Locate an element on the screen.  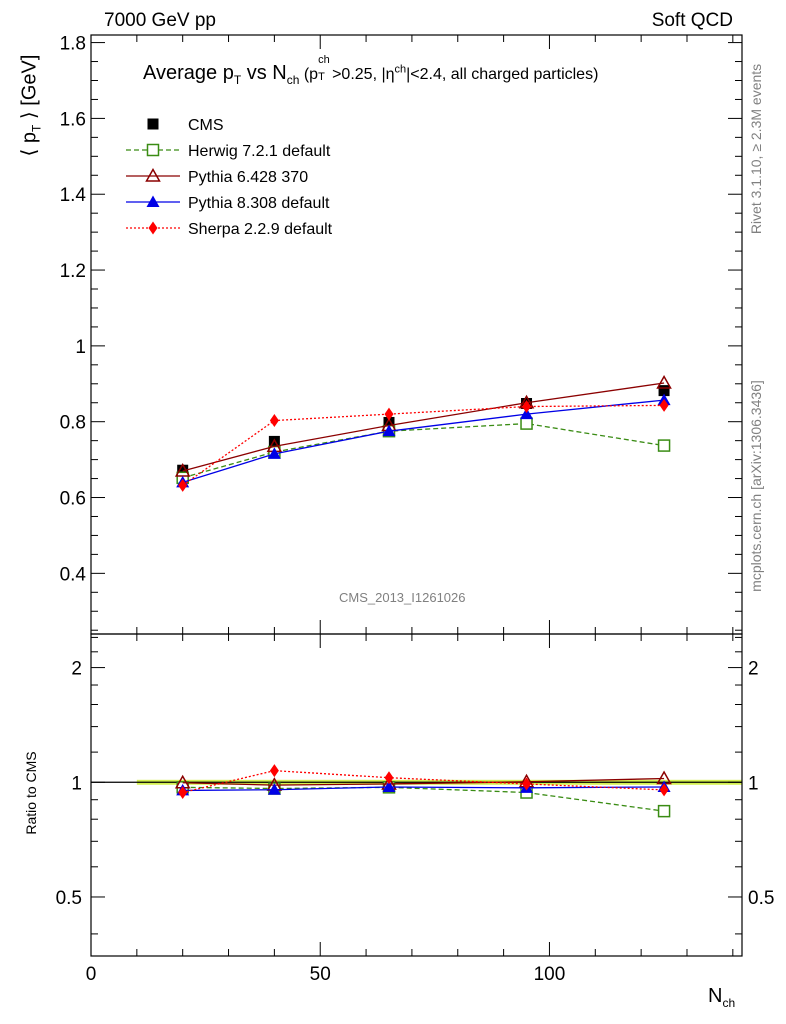
legend-entry-2-label: Pythia 6.428 370 is located at coordinates (248, 177).